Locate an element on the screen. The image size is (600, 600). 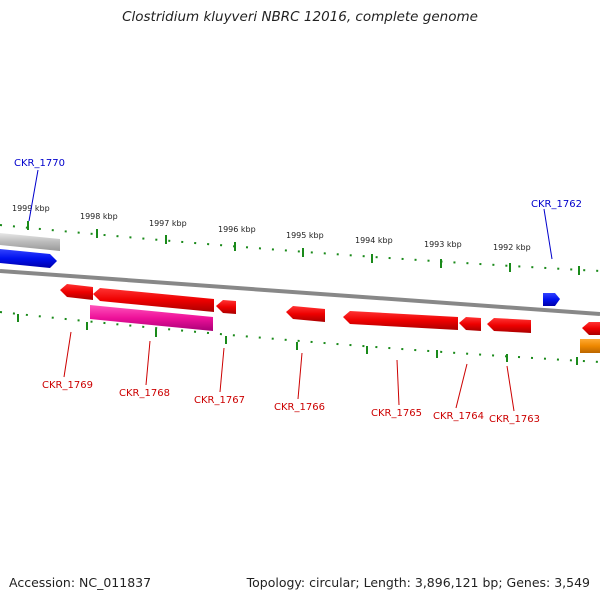
gene-label-ckr-1762: CKR_1762 is located at coordinates (556, 204).